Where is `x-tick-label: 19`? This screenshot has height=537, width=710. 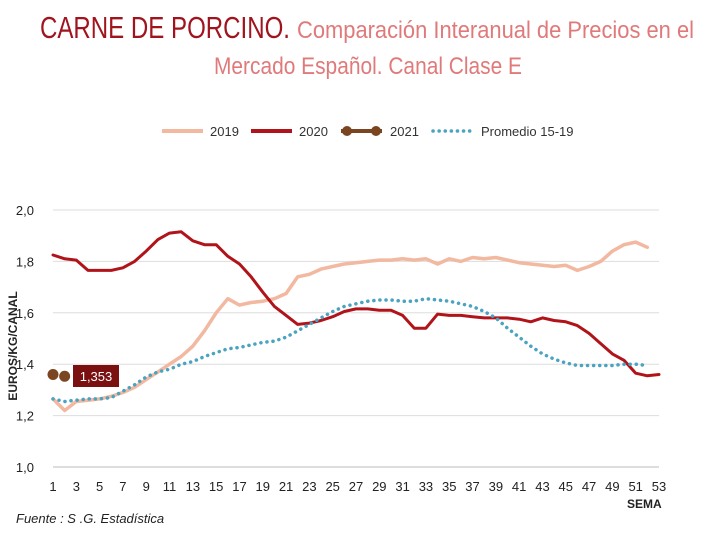 x-tick-label: 19 is located at coordinates (263, 486).